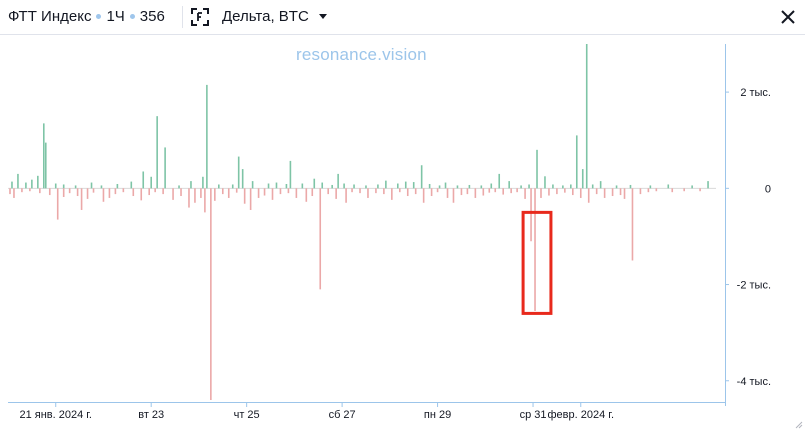 The height and width of the screenshot is (431, 805). Describe the element at coordinates (55, 415) in the screenshot. I see `x-tick-label: 21 янв. 2024 г.` at that location.